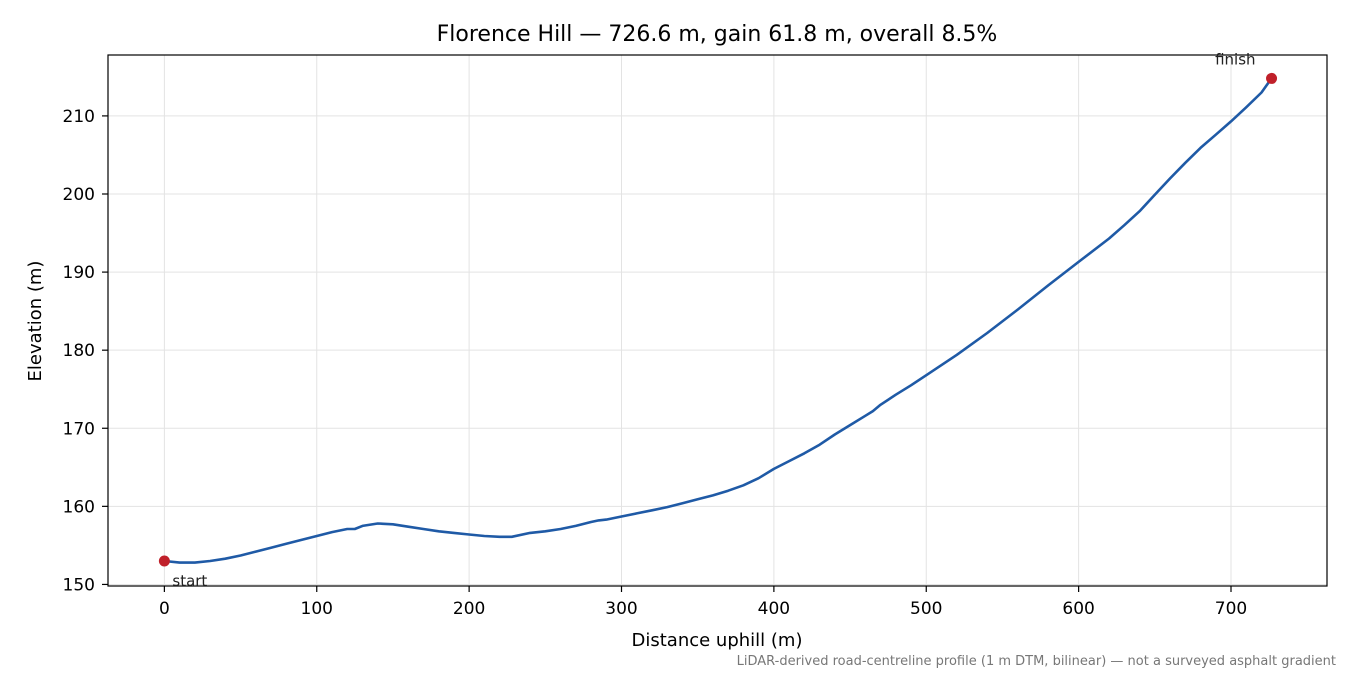 The width and height of the screenshot is (1350, 675). I want to click on y-tick-label: 160, so click(79, 507).